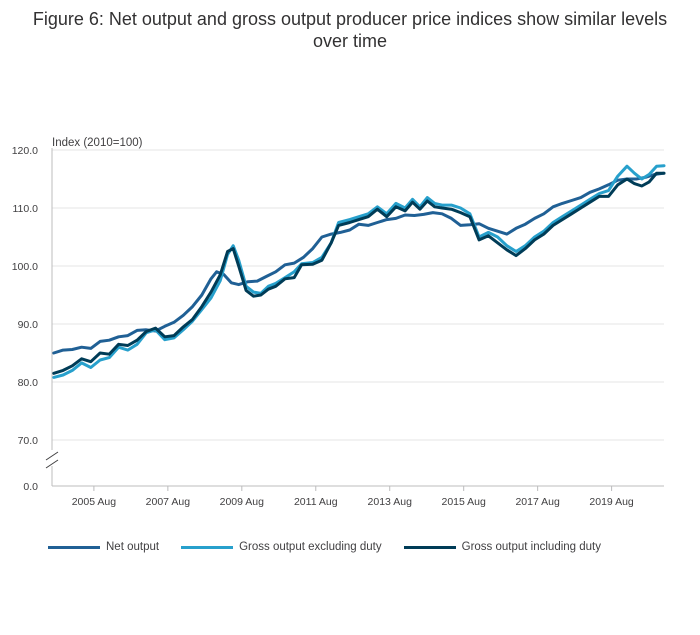 The image size is (700, 635). What do you see at coordinates (103, 547) in the screenshot?
I see `legend-item-net-output: Net output` at bounding box center [103, 547].